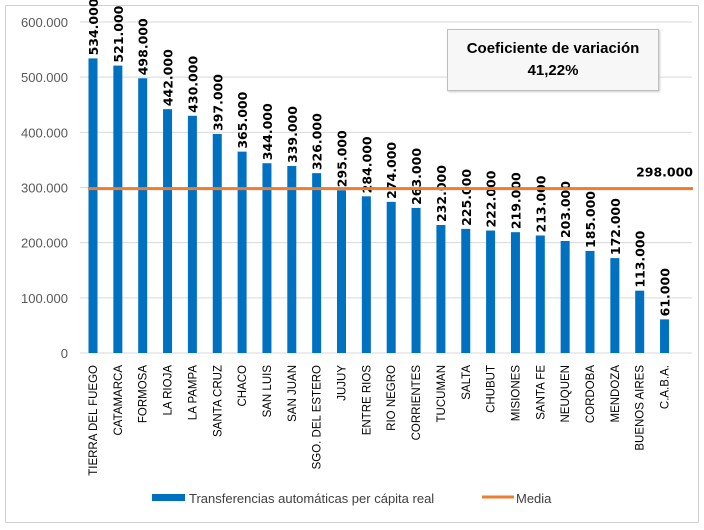 Image resolution: width=704 pixels, height=530 pixels. What do you see at coordinates (666, 387) in the screenshot?
I see `category-label: C.A.B.A.` at bounding box center [666, 387].